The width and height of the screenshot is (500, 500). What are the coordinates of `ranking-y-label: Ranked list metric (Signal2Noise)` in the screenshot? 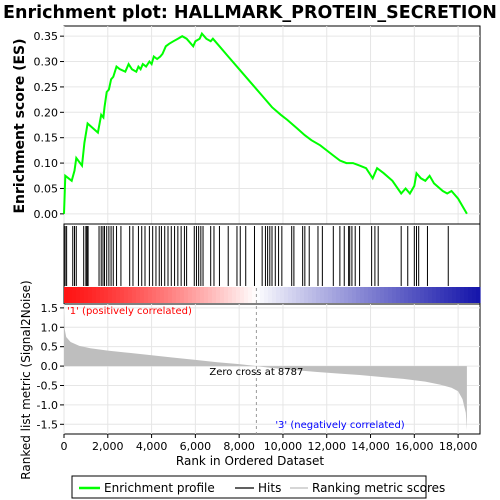 It's located at (26, 379).